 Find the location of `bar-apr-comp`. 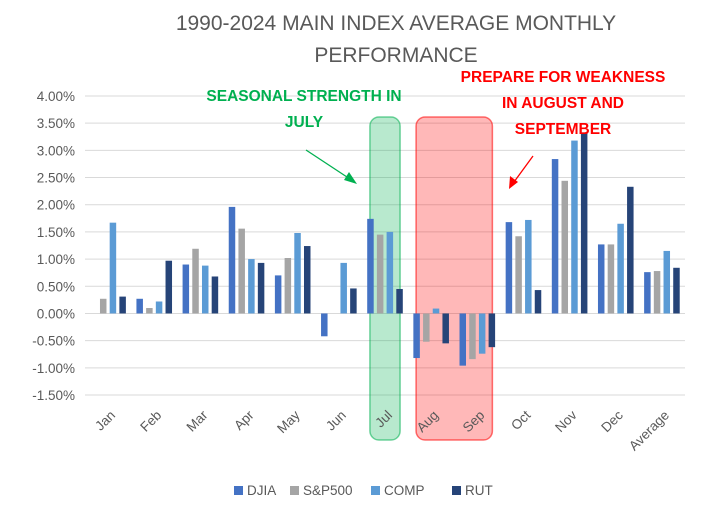

bar-apr-comp is located at coordinates (251, 286).